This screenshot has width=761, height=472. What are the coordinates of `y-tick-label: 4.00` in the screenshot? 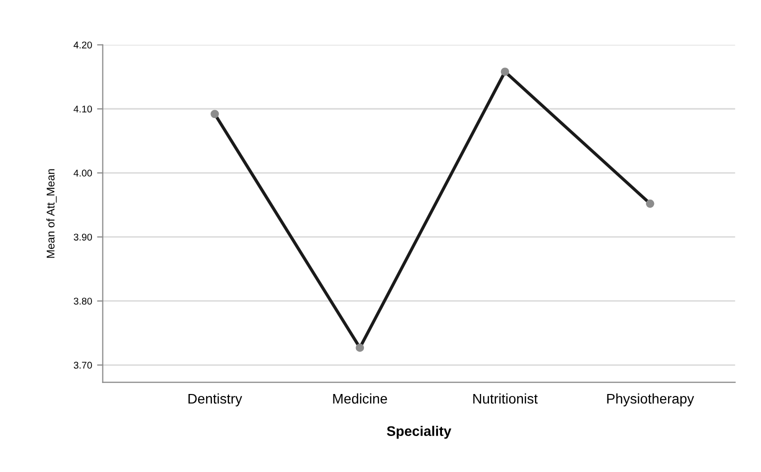 It's located at (83, 173).